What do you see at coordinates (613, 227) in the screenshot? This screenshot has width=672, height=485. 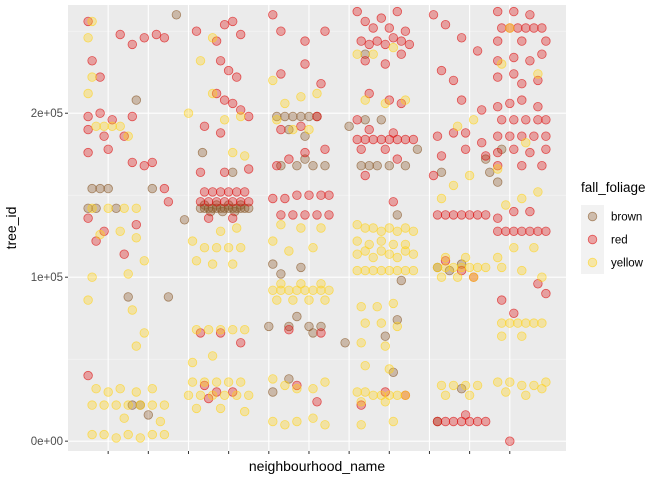 I see `legend: fall_foliage brown red yellow` at bounding box center [613, 227].